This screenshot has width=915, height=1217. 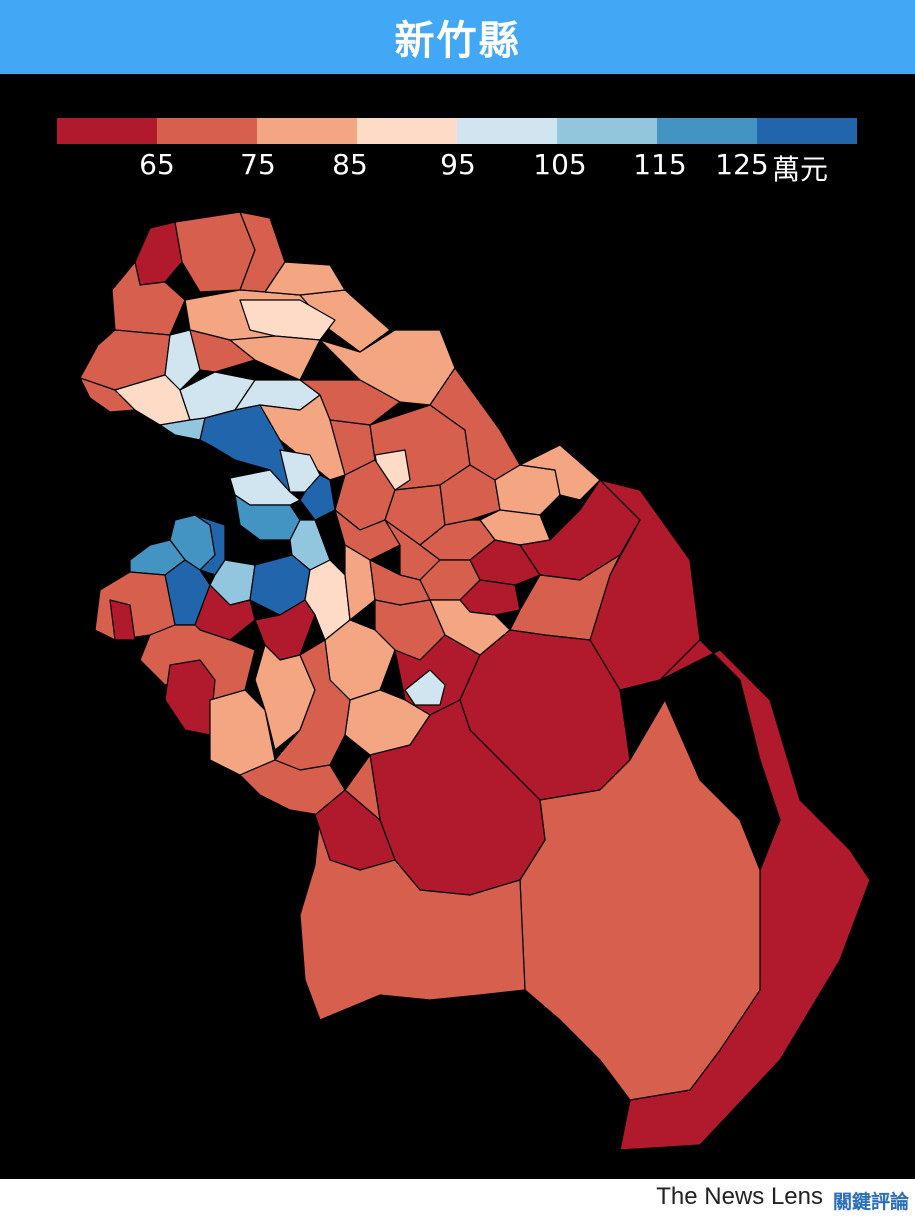 I want to click on legend-tick-label: 65, so click(x=157, y=164).